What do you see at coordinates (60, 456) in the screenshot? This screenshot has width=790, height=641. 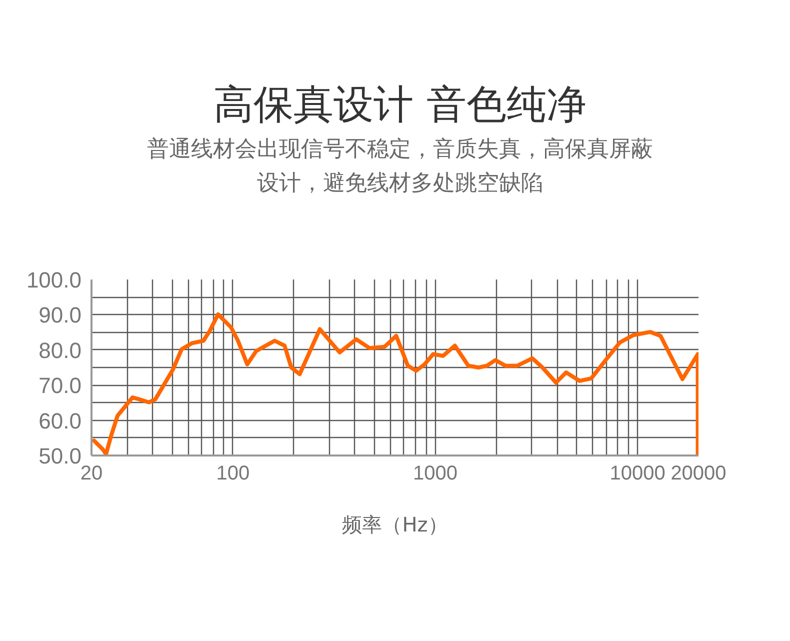 I see `y-tick-label: 50.0` at bounding box center [60, 456].